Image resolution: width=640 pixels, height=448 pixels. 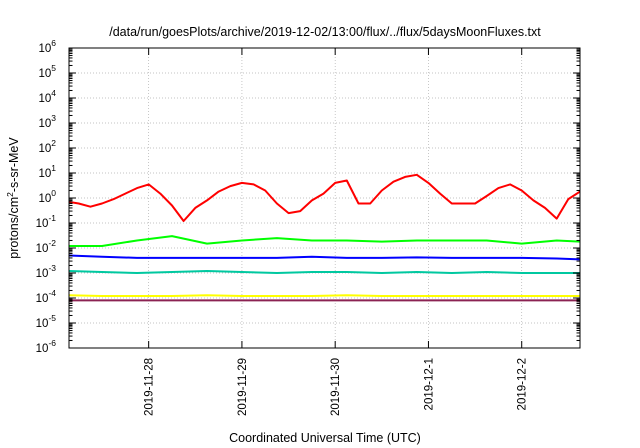 What do you see at coordinates (47, 96) in the screenshot?
I see `y-tick-label: 10⁴` at bounding box center [47, 96].